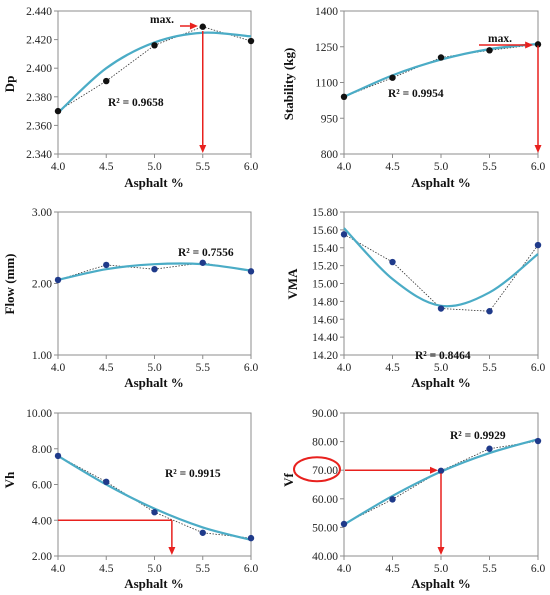 Image resolution: width=550 pixels, height=595 pixels. Describe the element at coordinates (478, 436) in the screenshot. I see `r-squared-label: R² = 0.9929` at that location.